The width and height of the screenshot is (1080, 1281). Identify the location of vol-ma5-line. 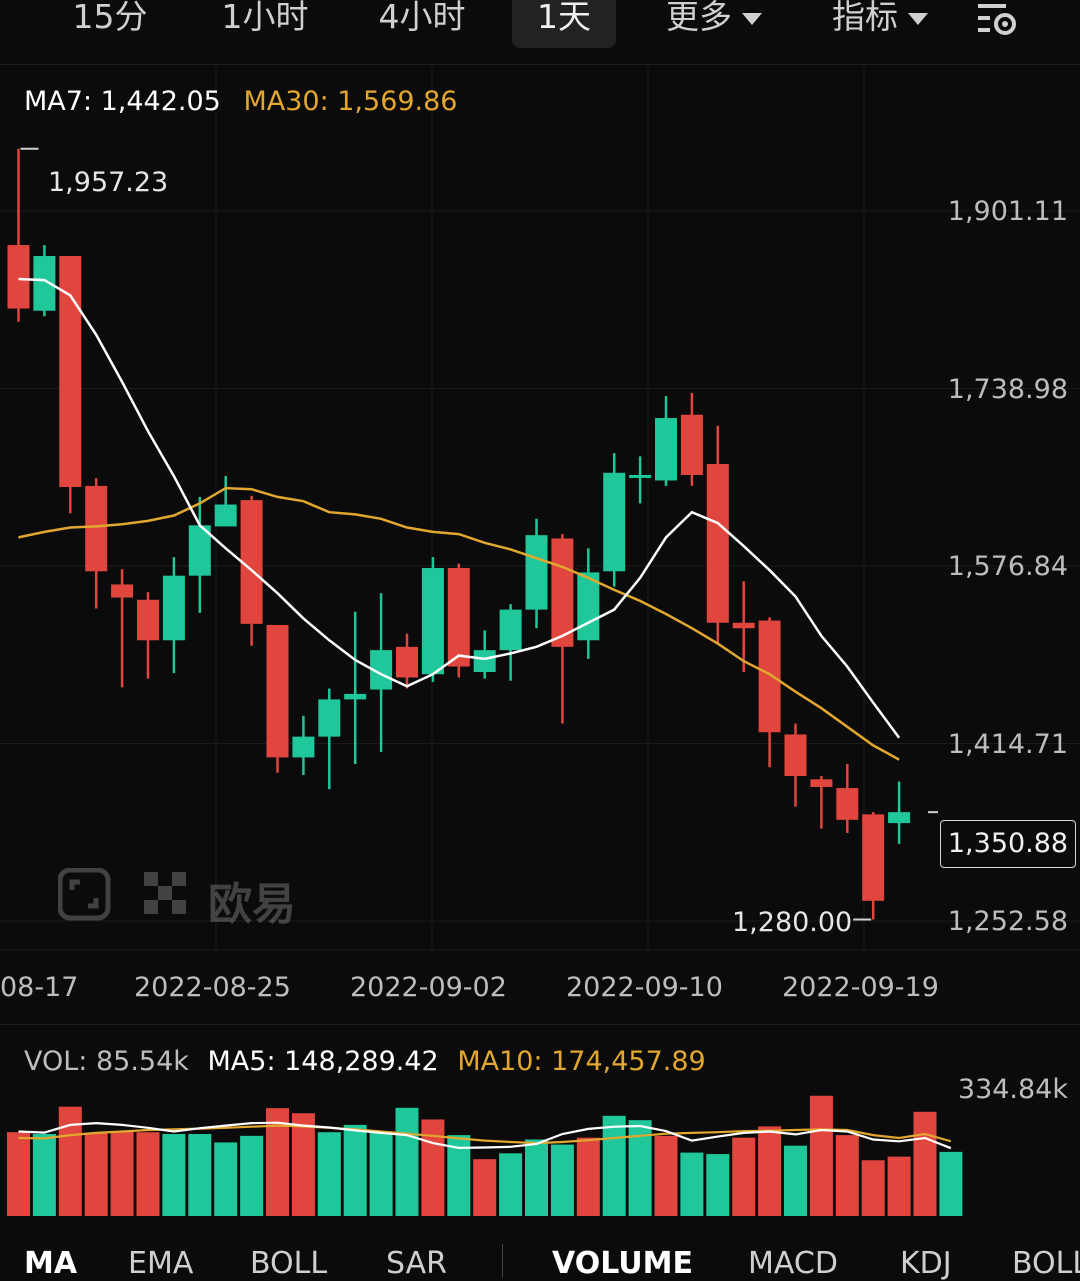
(485, 1135).